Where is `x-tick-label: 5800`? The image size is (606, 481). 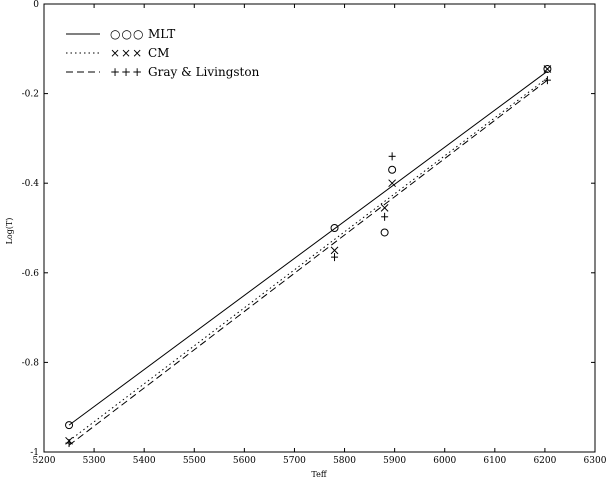 x-tick-label: 5800 is located at coordinates (344, 461).